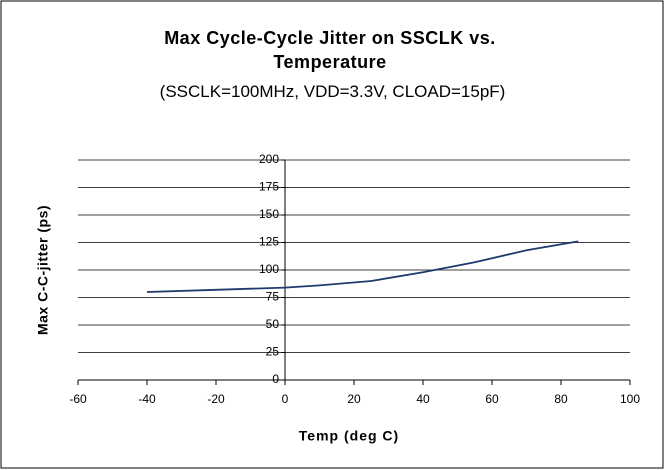  Describe the element at coordinates (269, 159) in the screenshot. I see `y-tick-label: 200` at that location.